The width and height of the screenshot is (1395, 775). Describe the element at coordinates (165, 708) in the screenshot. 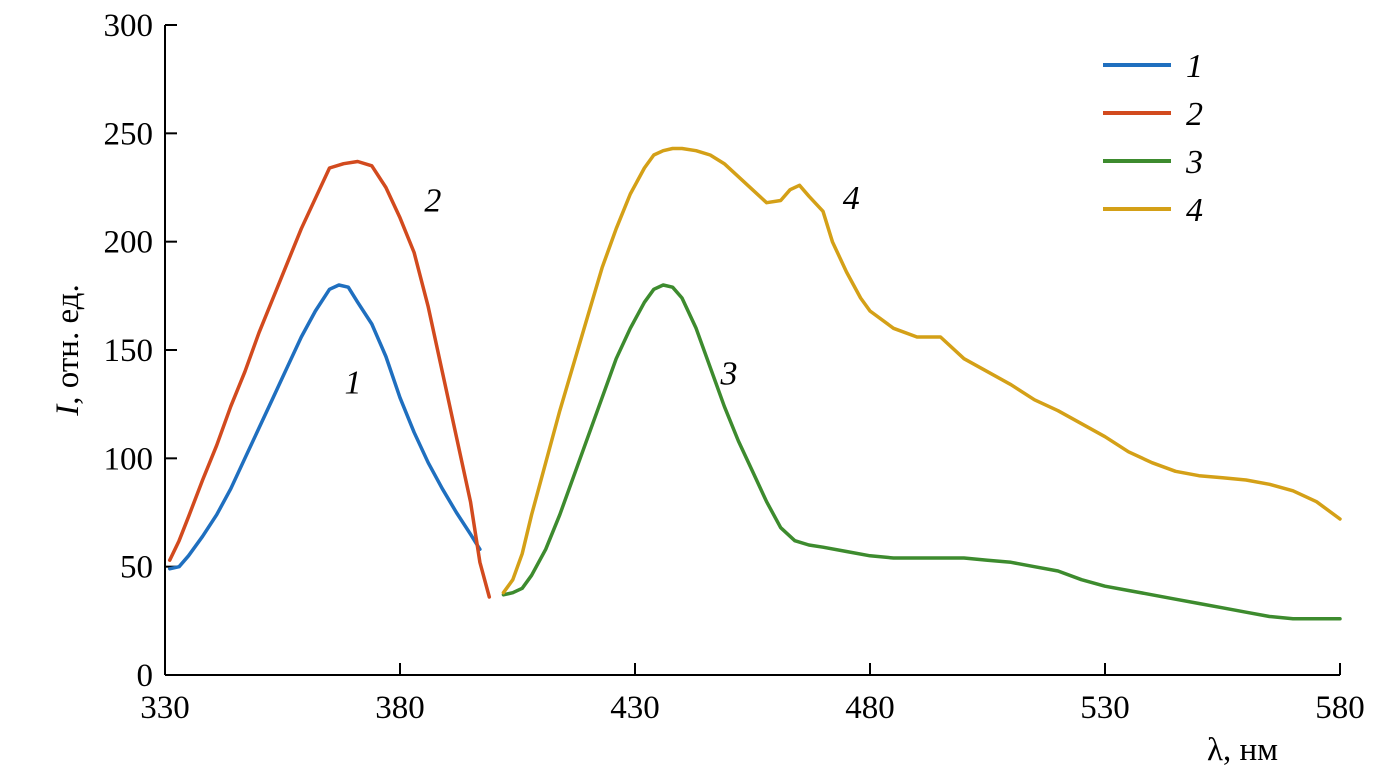

I see `x-tick-label: 330` at that location.